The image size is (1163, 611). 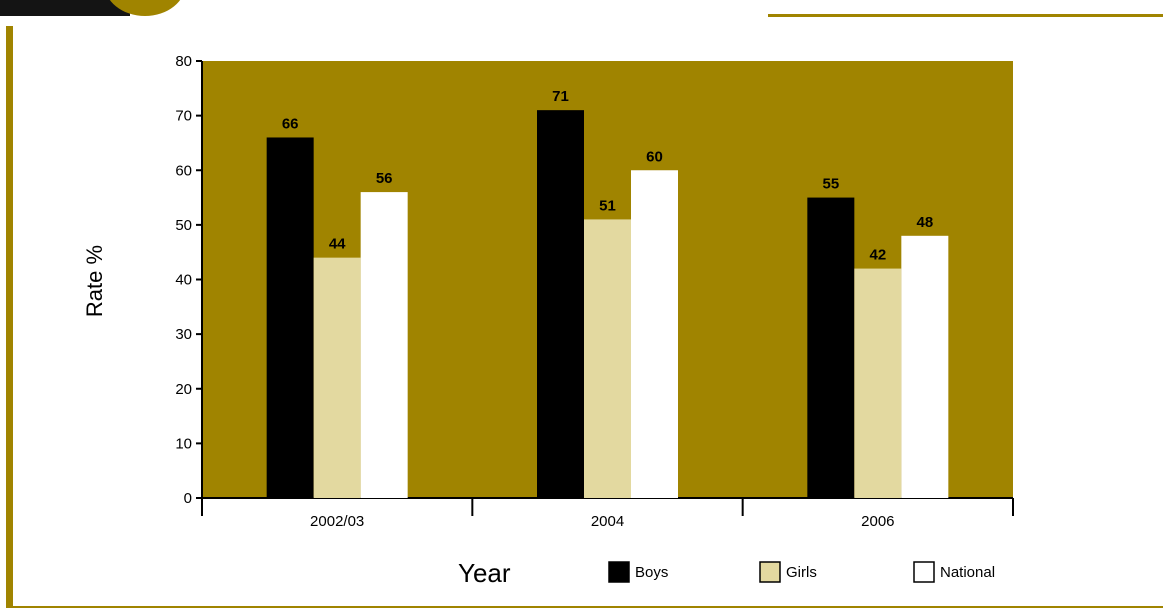 What do you see at coordinates (651, 572) in the screenshot?
I see `legend-label-boys: Boys` at bounding box center [651, 572].